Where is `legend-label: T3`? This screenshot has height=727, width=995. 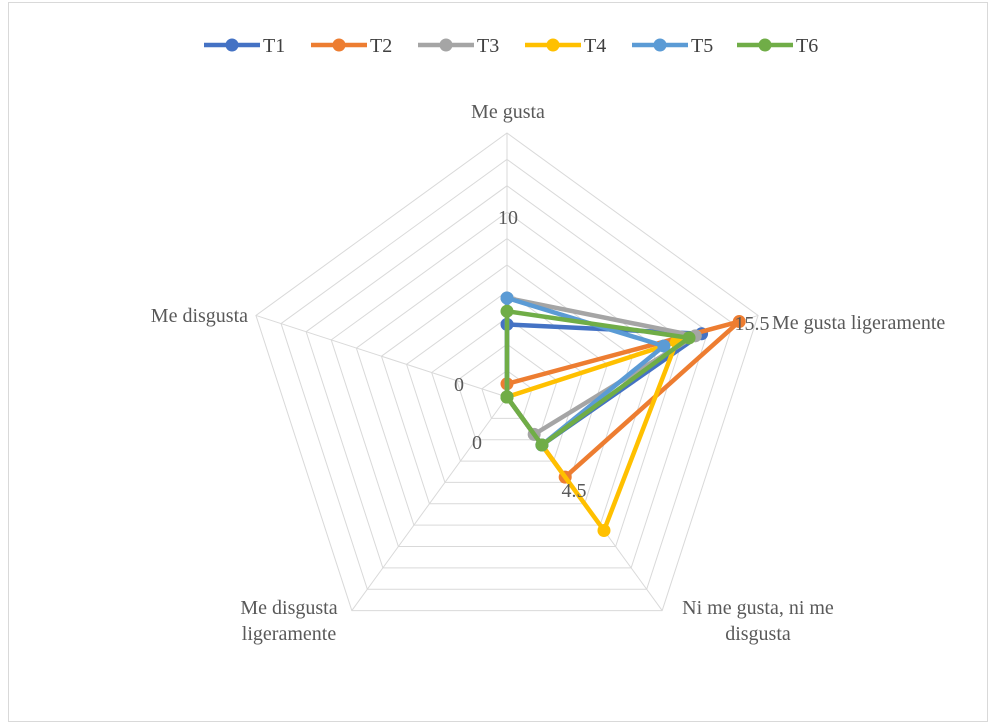 legend-label: T3 is located at coordinates (488, 46).